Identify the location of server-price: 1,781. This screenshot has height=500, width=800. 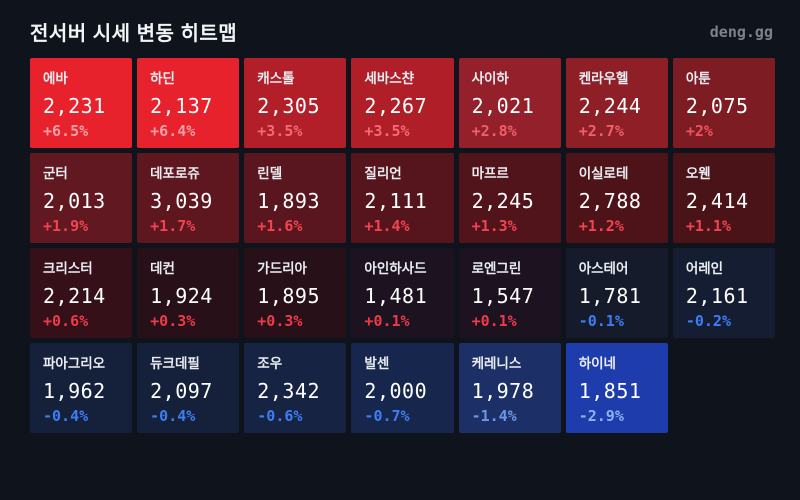
(610, 296).